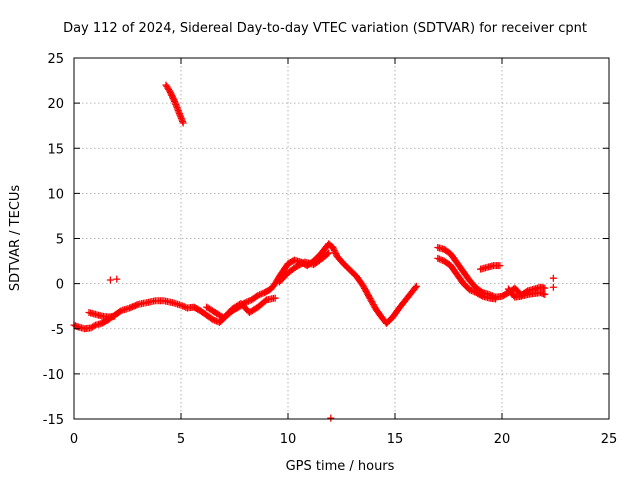  I want to click on y-tick-label: 10, so click(55, 194).